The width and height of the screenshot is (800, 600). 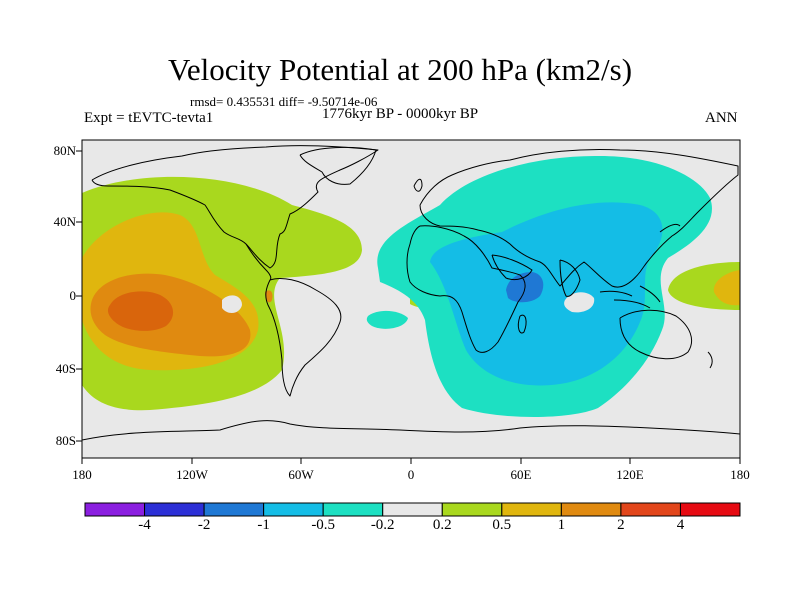 I want to click on colorbar-label: 4, so click(x=680, y=525).